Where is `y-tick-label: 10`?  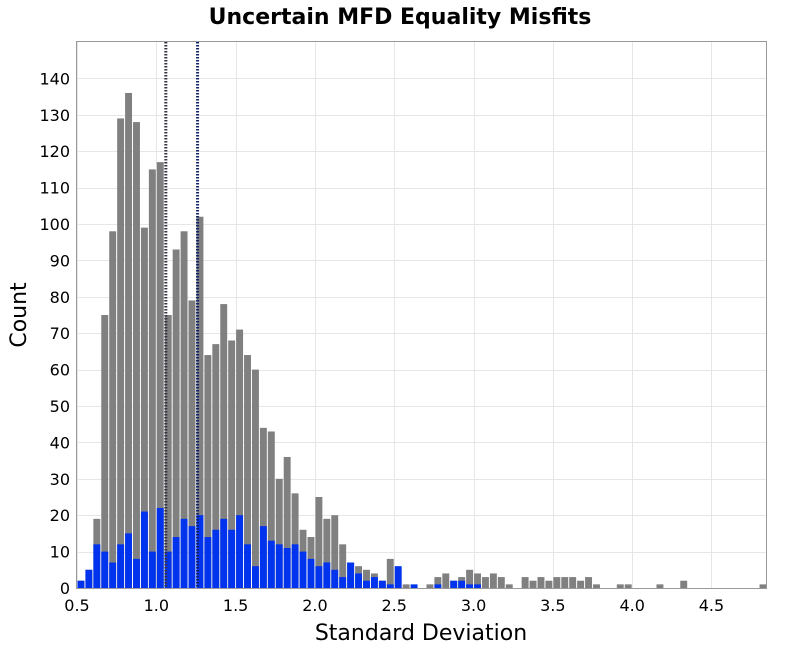
y-tick-label: 10 is located at coordinates (60, 552).